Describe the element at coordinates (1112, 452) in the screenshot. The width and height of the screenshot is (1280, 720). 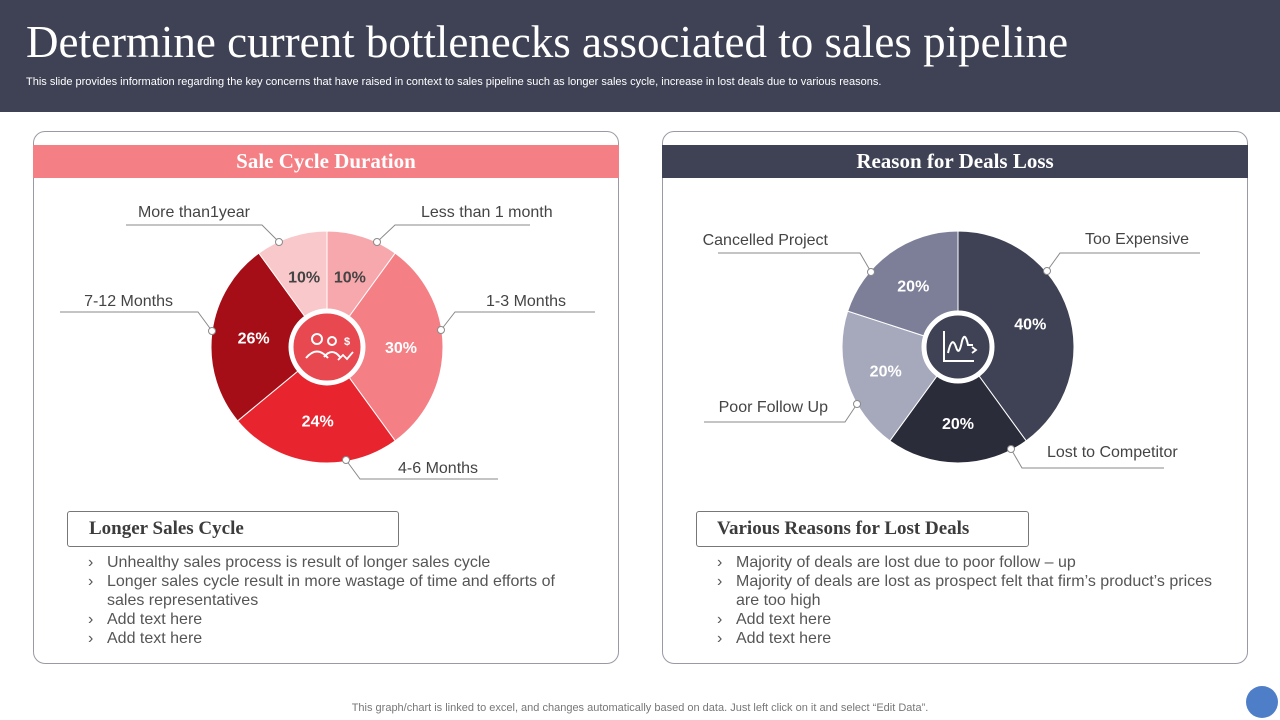
I see `slice-label-lost-to-competitor: Lost to Competitor` at that location.